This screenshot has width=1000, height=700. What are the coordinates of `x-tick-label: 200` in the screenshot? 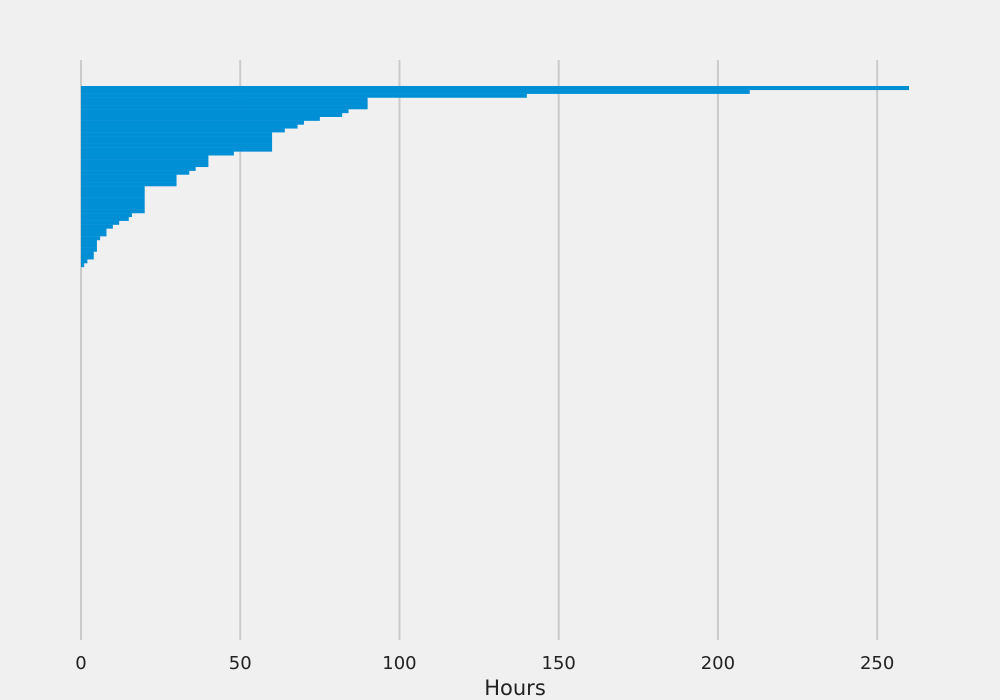 It's located at (718, 663).